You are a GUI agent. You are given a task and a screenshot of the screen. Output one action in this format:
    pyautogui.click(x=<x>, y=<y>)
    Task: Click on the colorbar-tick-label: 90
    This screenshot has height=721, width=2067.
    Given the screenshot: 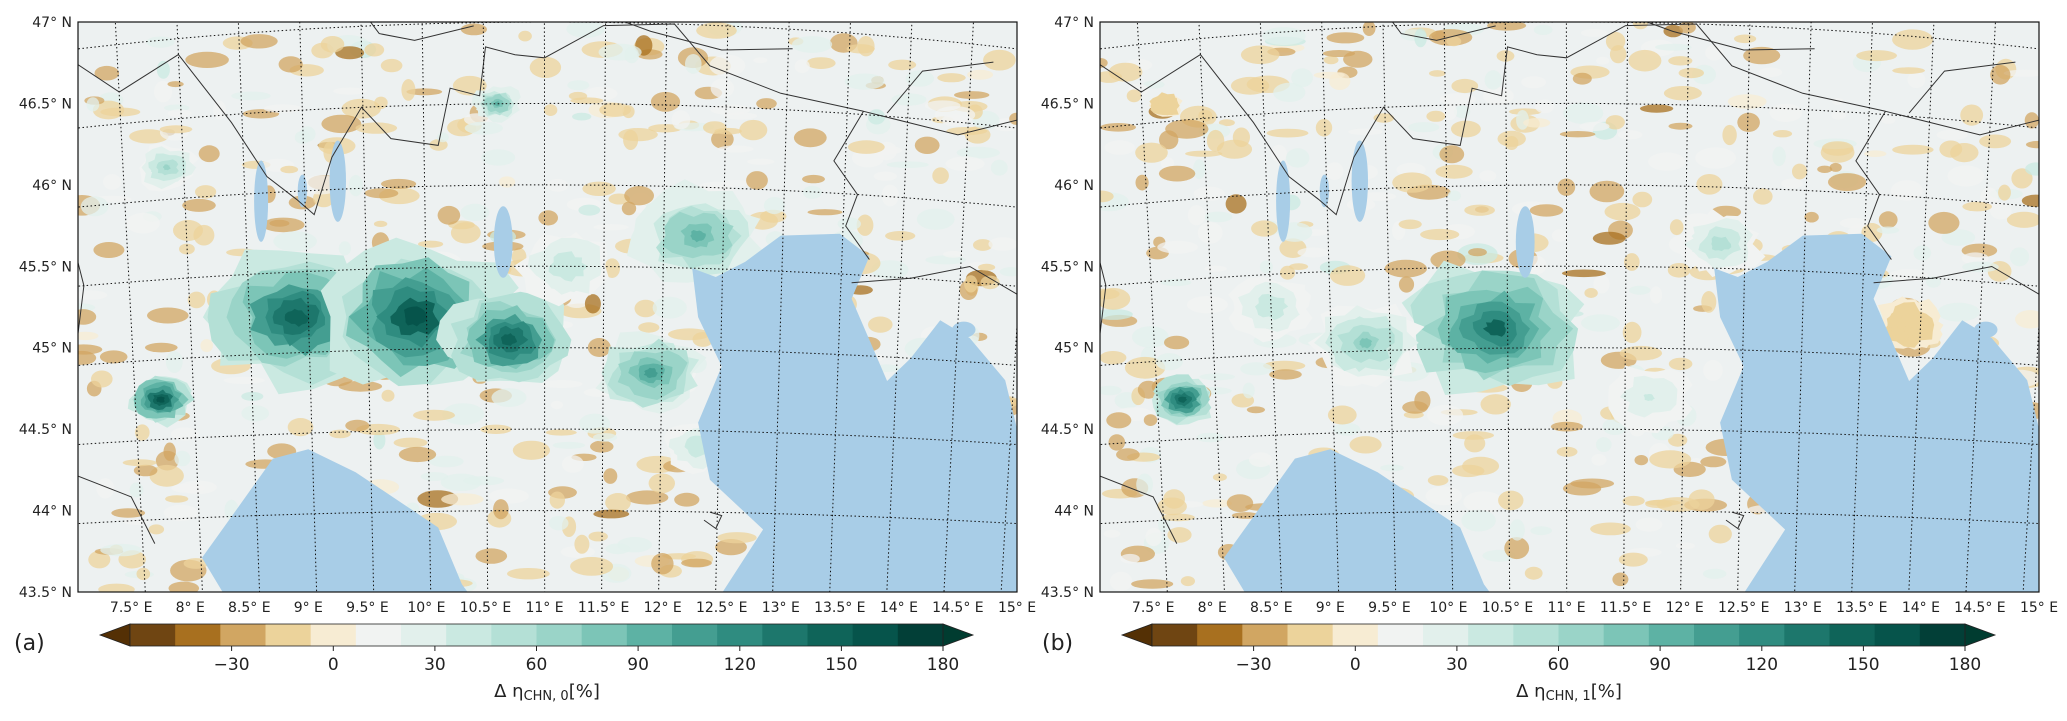 What is the action you would take?
    pyautogui.click(x=638, y=665)
    